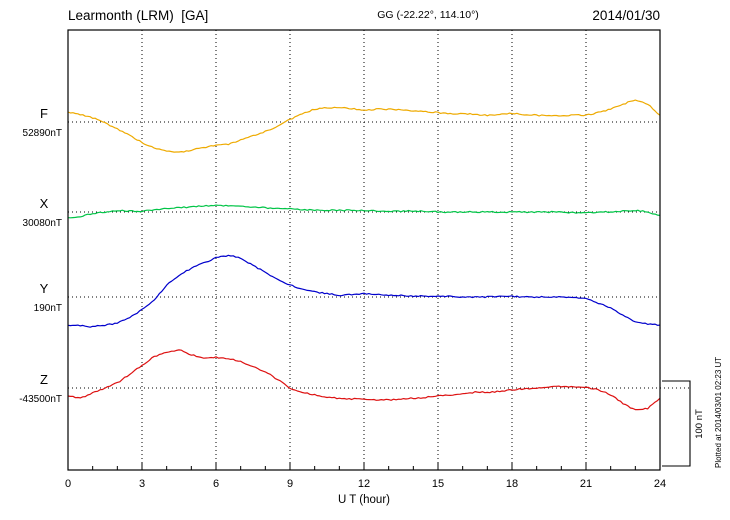  Describe the element at coordinates (438, 484) in the screenshot. I see `x-tick-label-15: 15` at that location.